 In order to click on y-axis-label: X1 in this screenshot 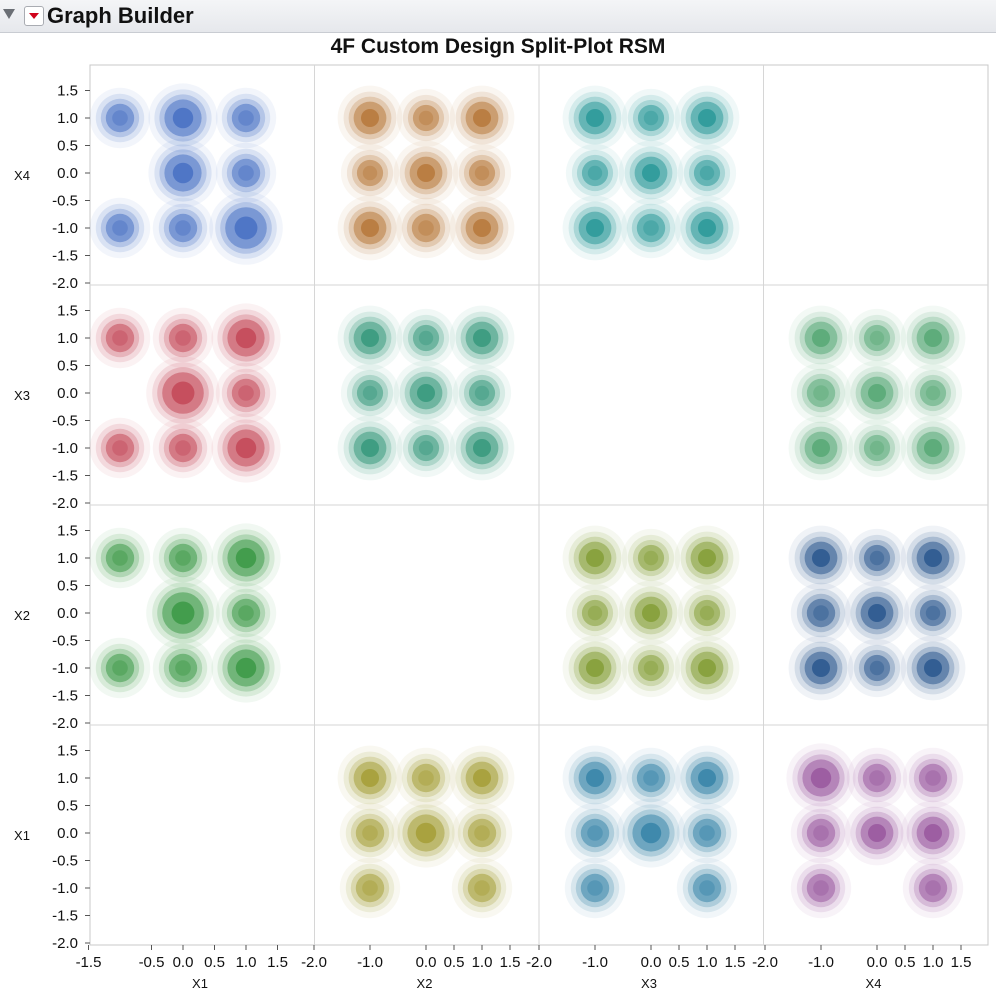, I will do `click(22, 835)`.